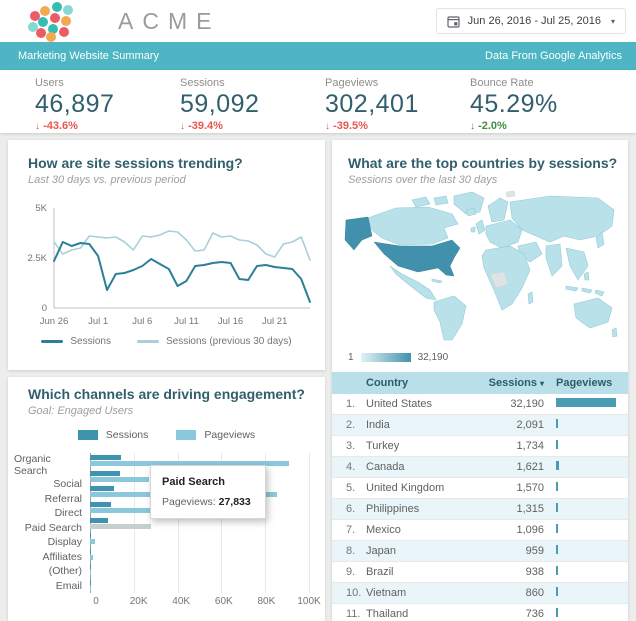 The image size is (636, 621). I want to click on country-name: India, so click(378, 425).